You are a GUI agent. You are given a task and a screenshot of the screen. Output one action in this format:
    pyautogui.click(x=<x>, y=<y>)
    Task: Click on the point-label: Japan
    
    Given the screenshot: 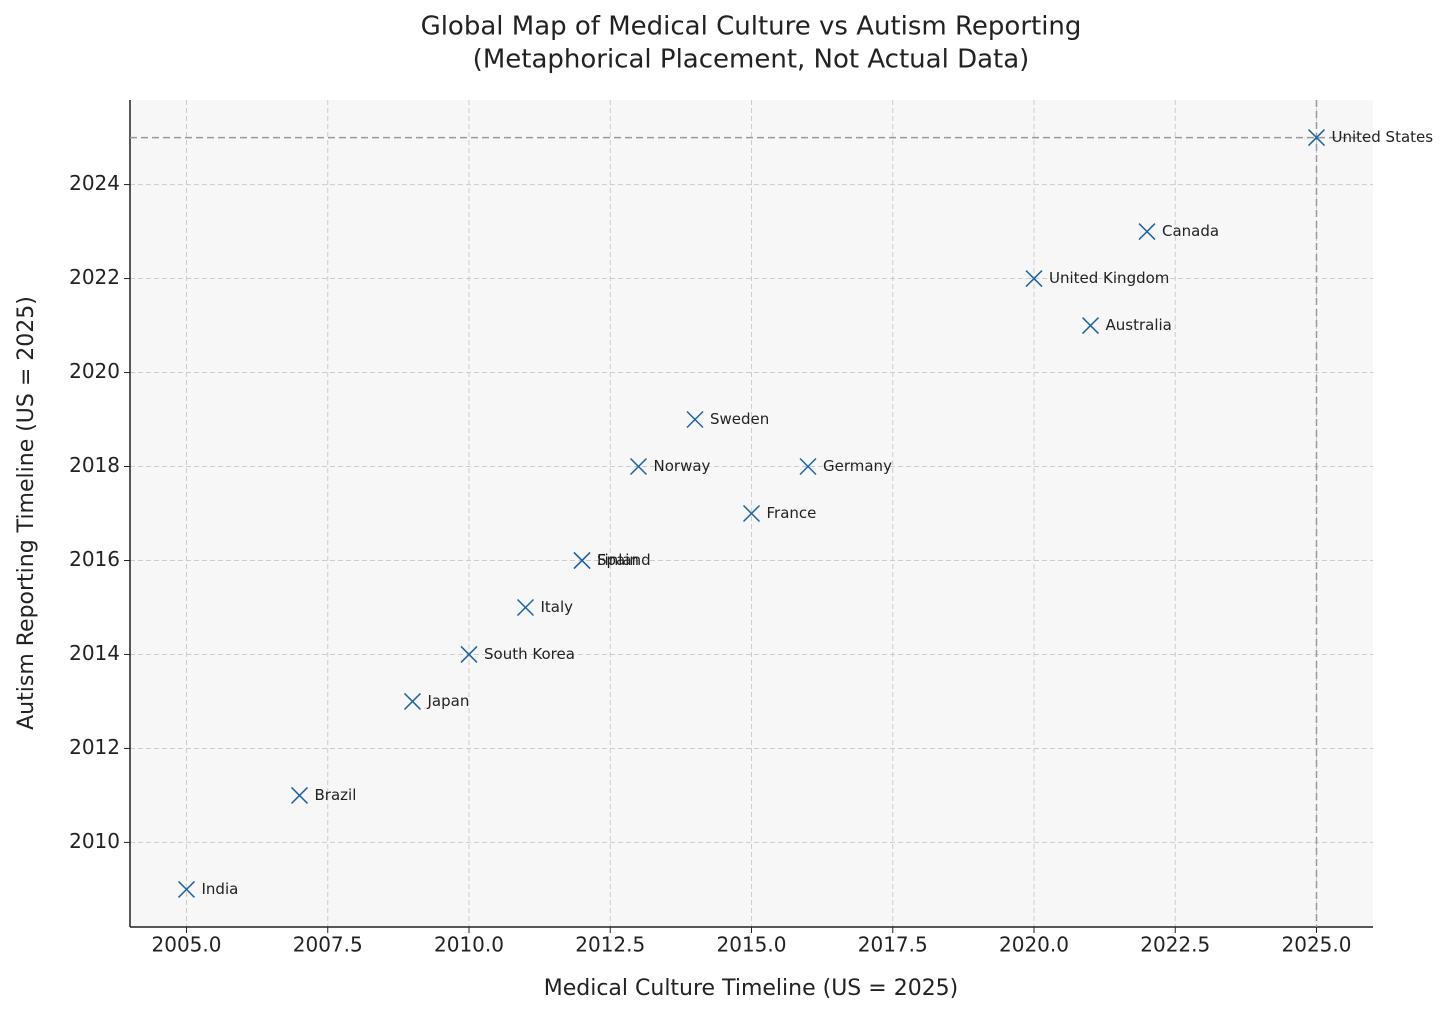 What is the action you would take?
    pyautogui.click(x=448, y=701)
    